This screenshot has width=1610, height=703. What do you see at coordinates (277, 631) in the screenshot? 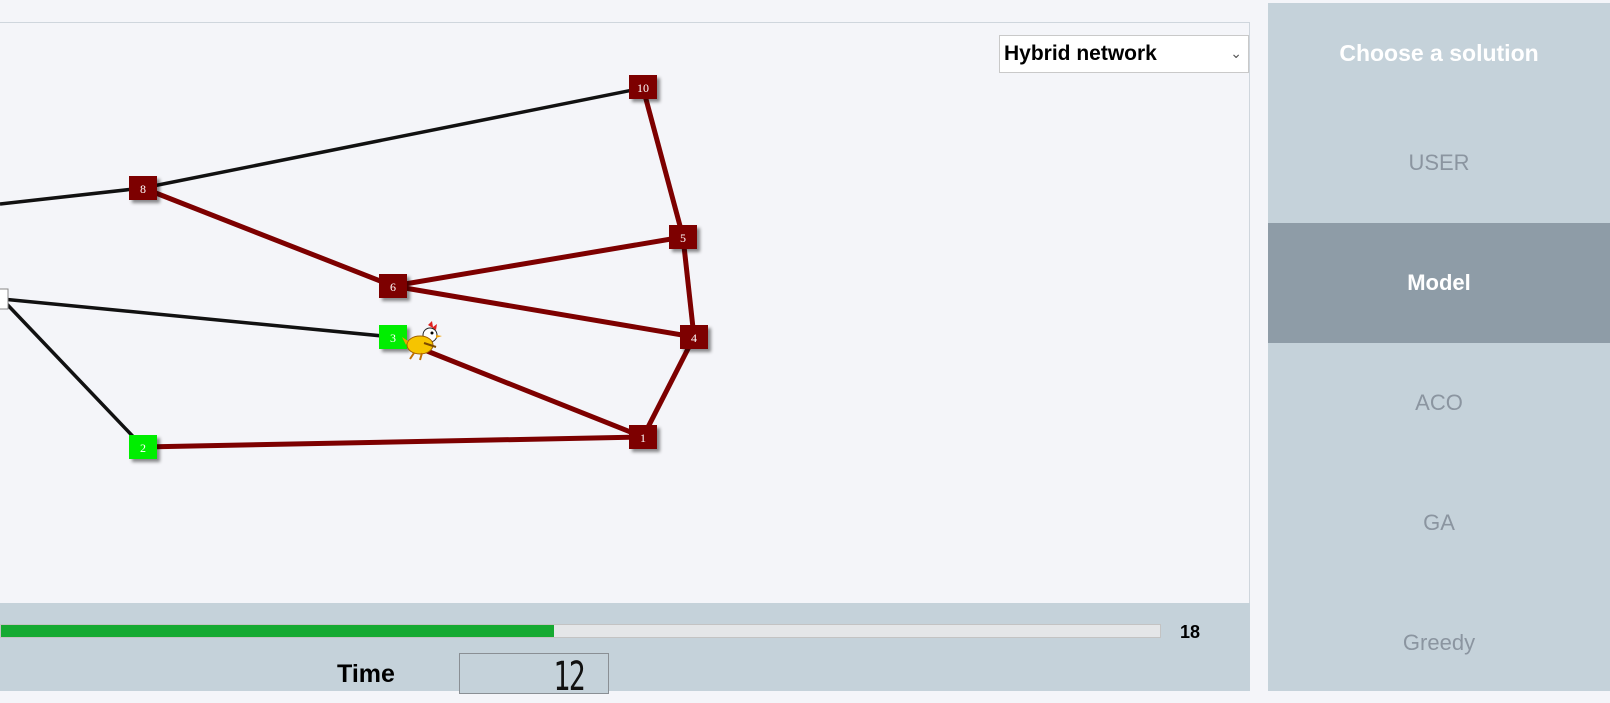
I see `progress-bar-fill` at bounding box center [277, 631].